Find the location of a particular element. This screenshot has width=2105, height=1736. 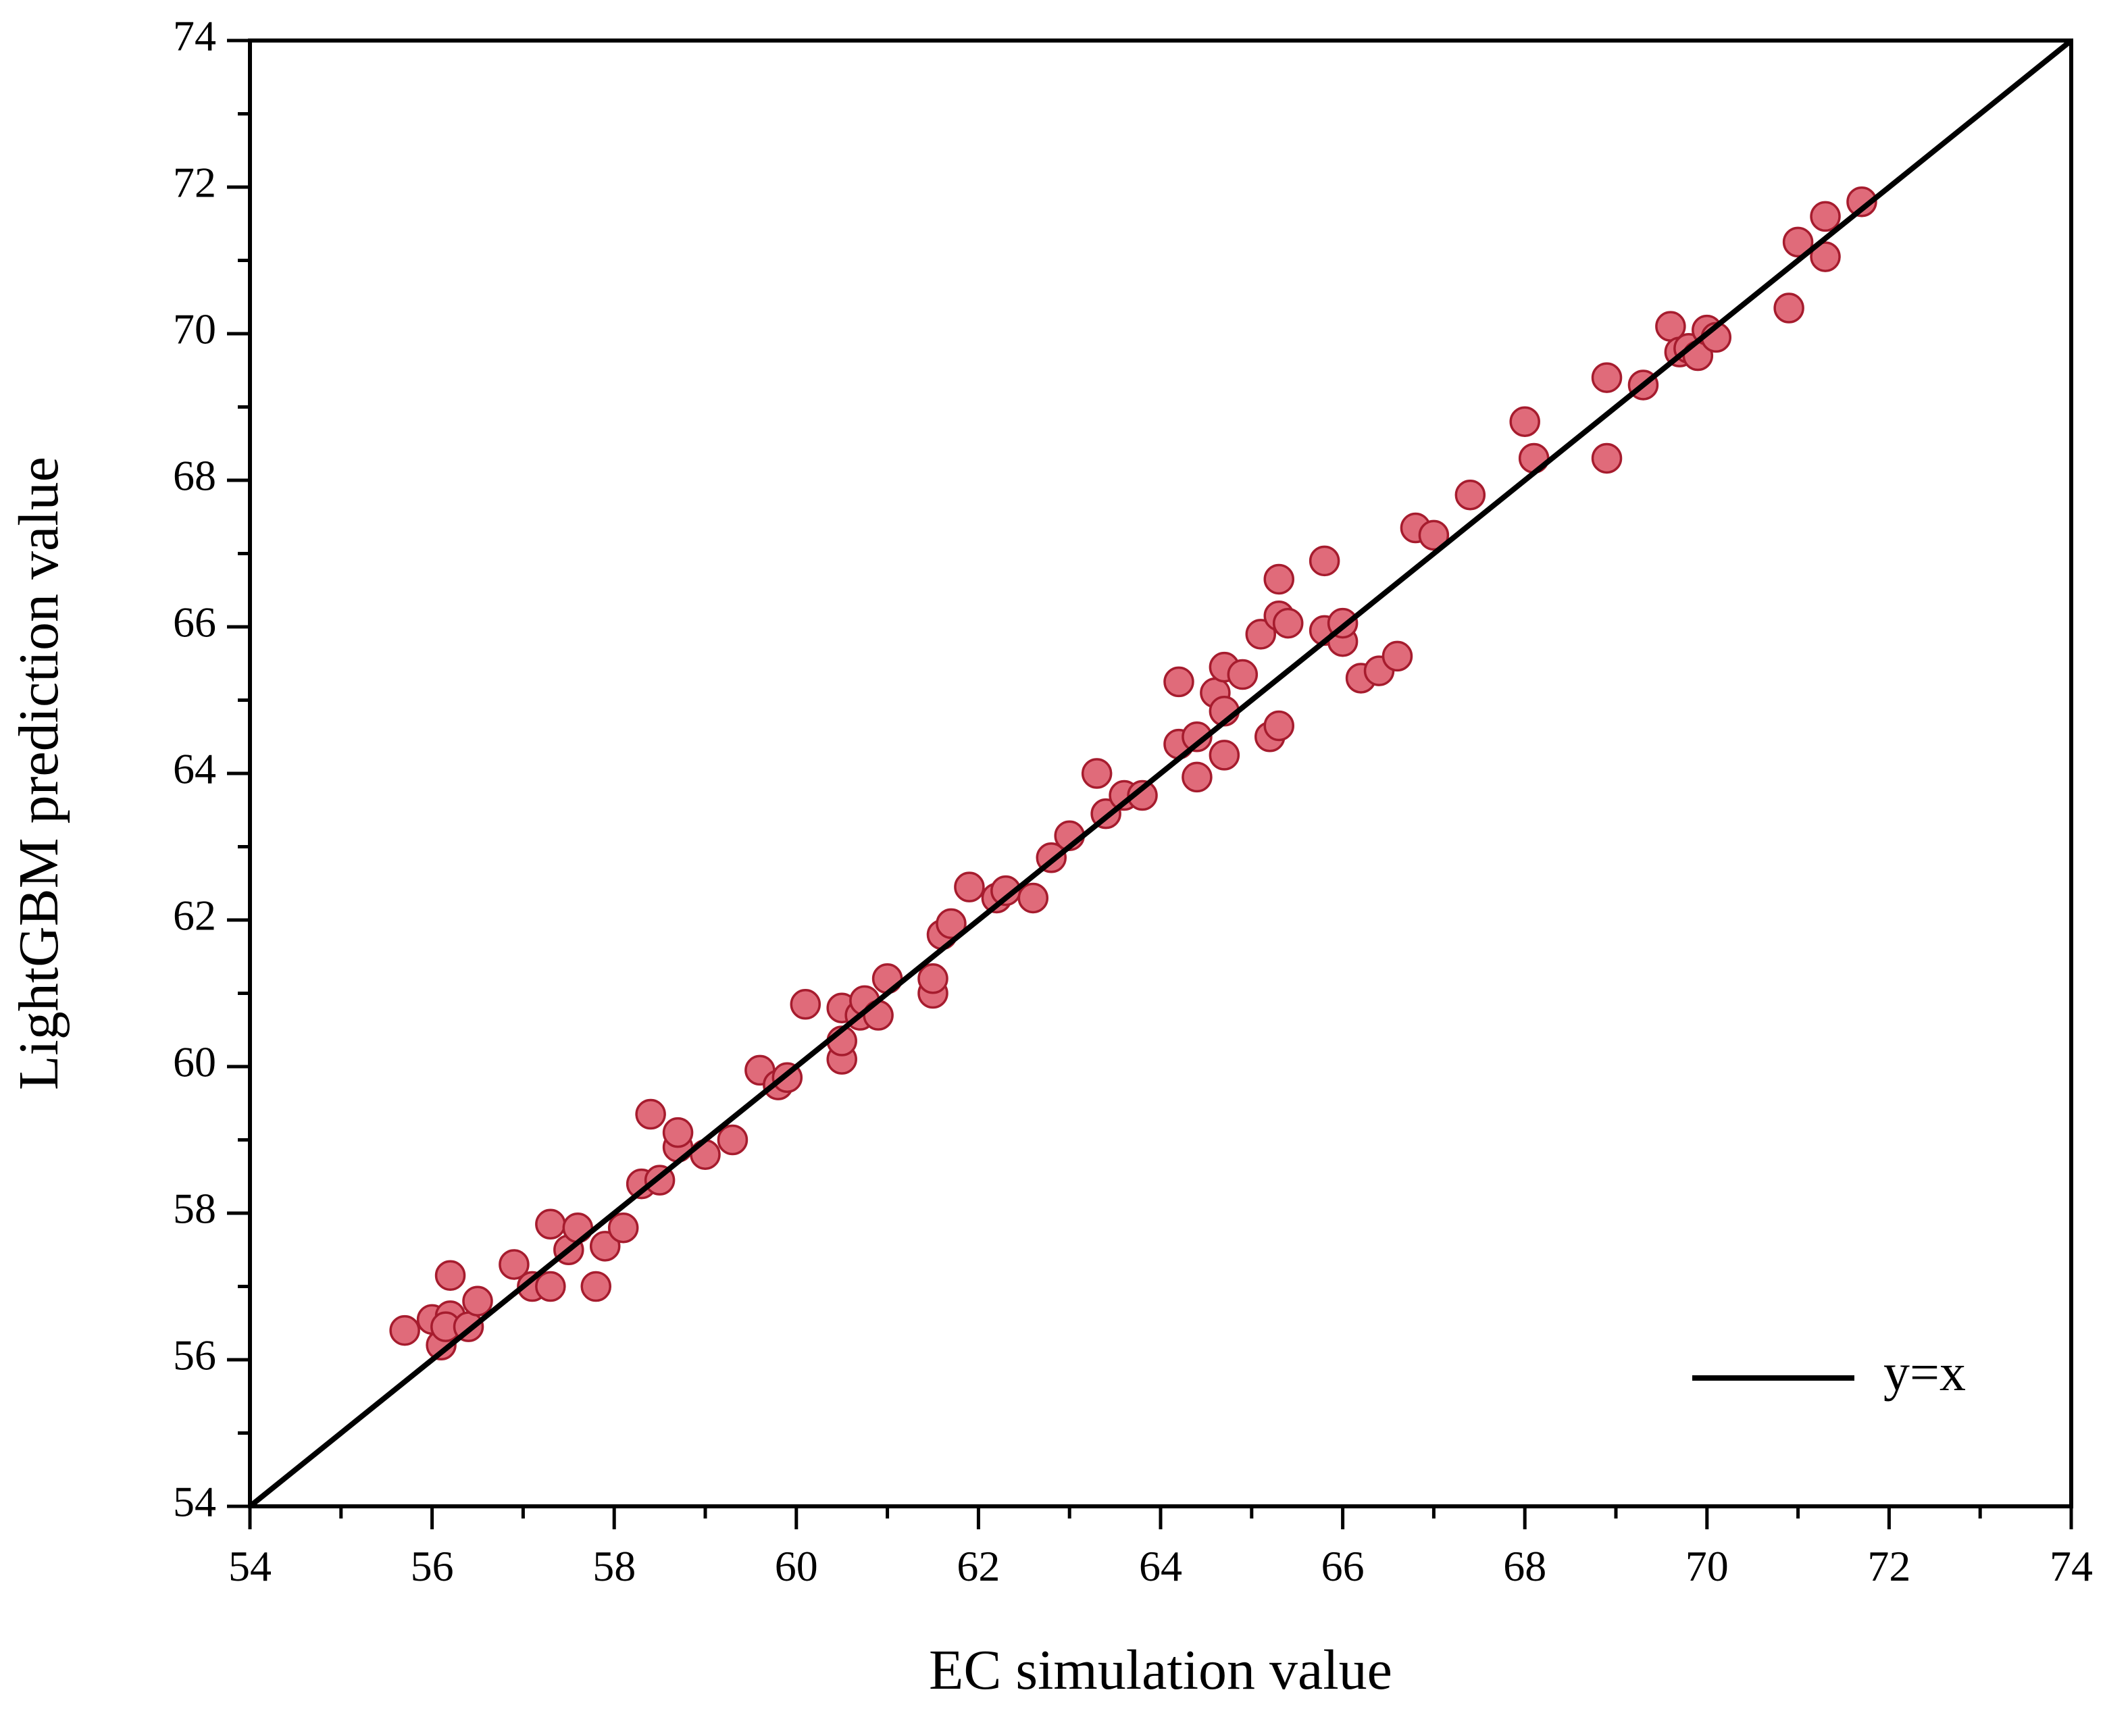

x-tick-label: 64 is located at coordinates (1160, 1566).